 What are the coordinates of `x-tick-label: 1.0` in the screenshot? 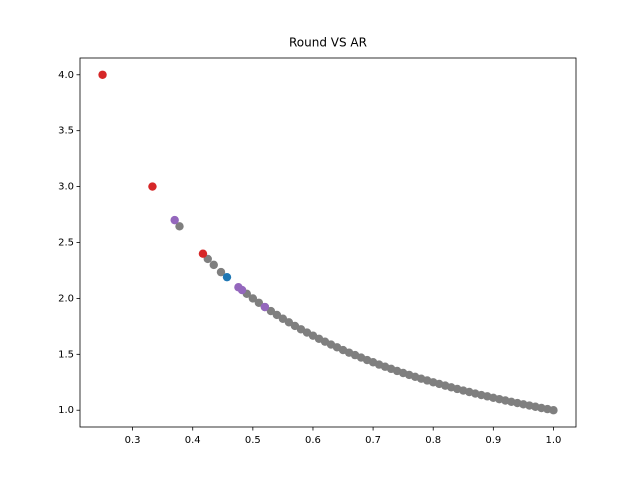 It's located at (554, 440).